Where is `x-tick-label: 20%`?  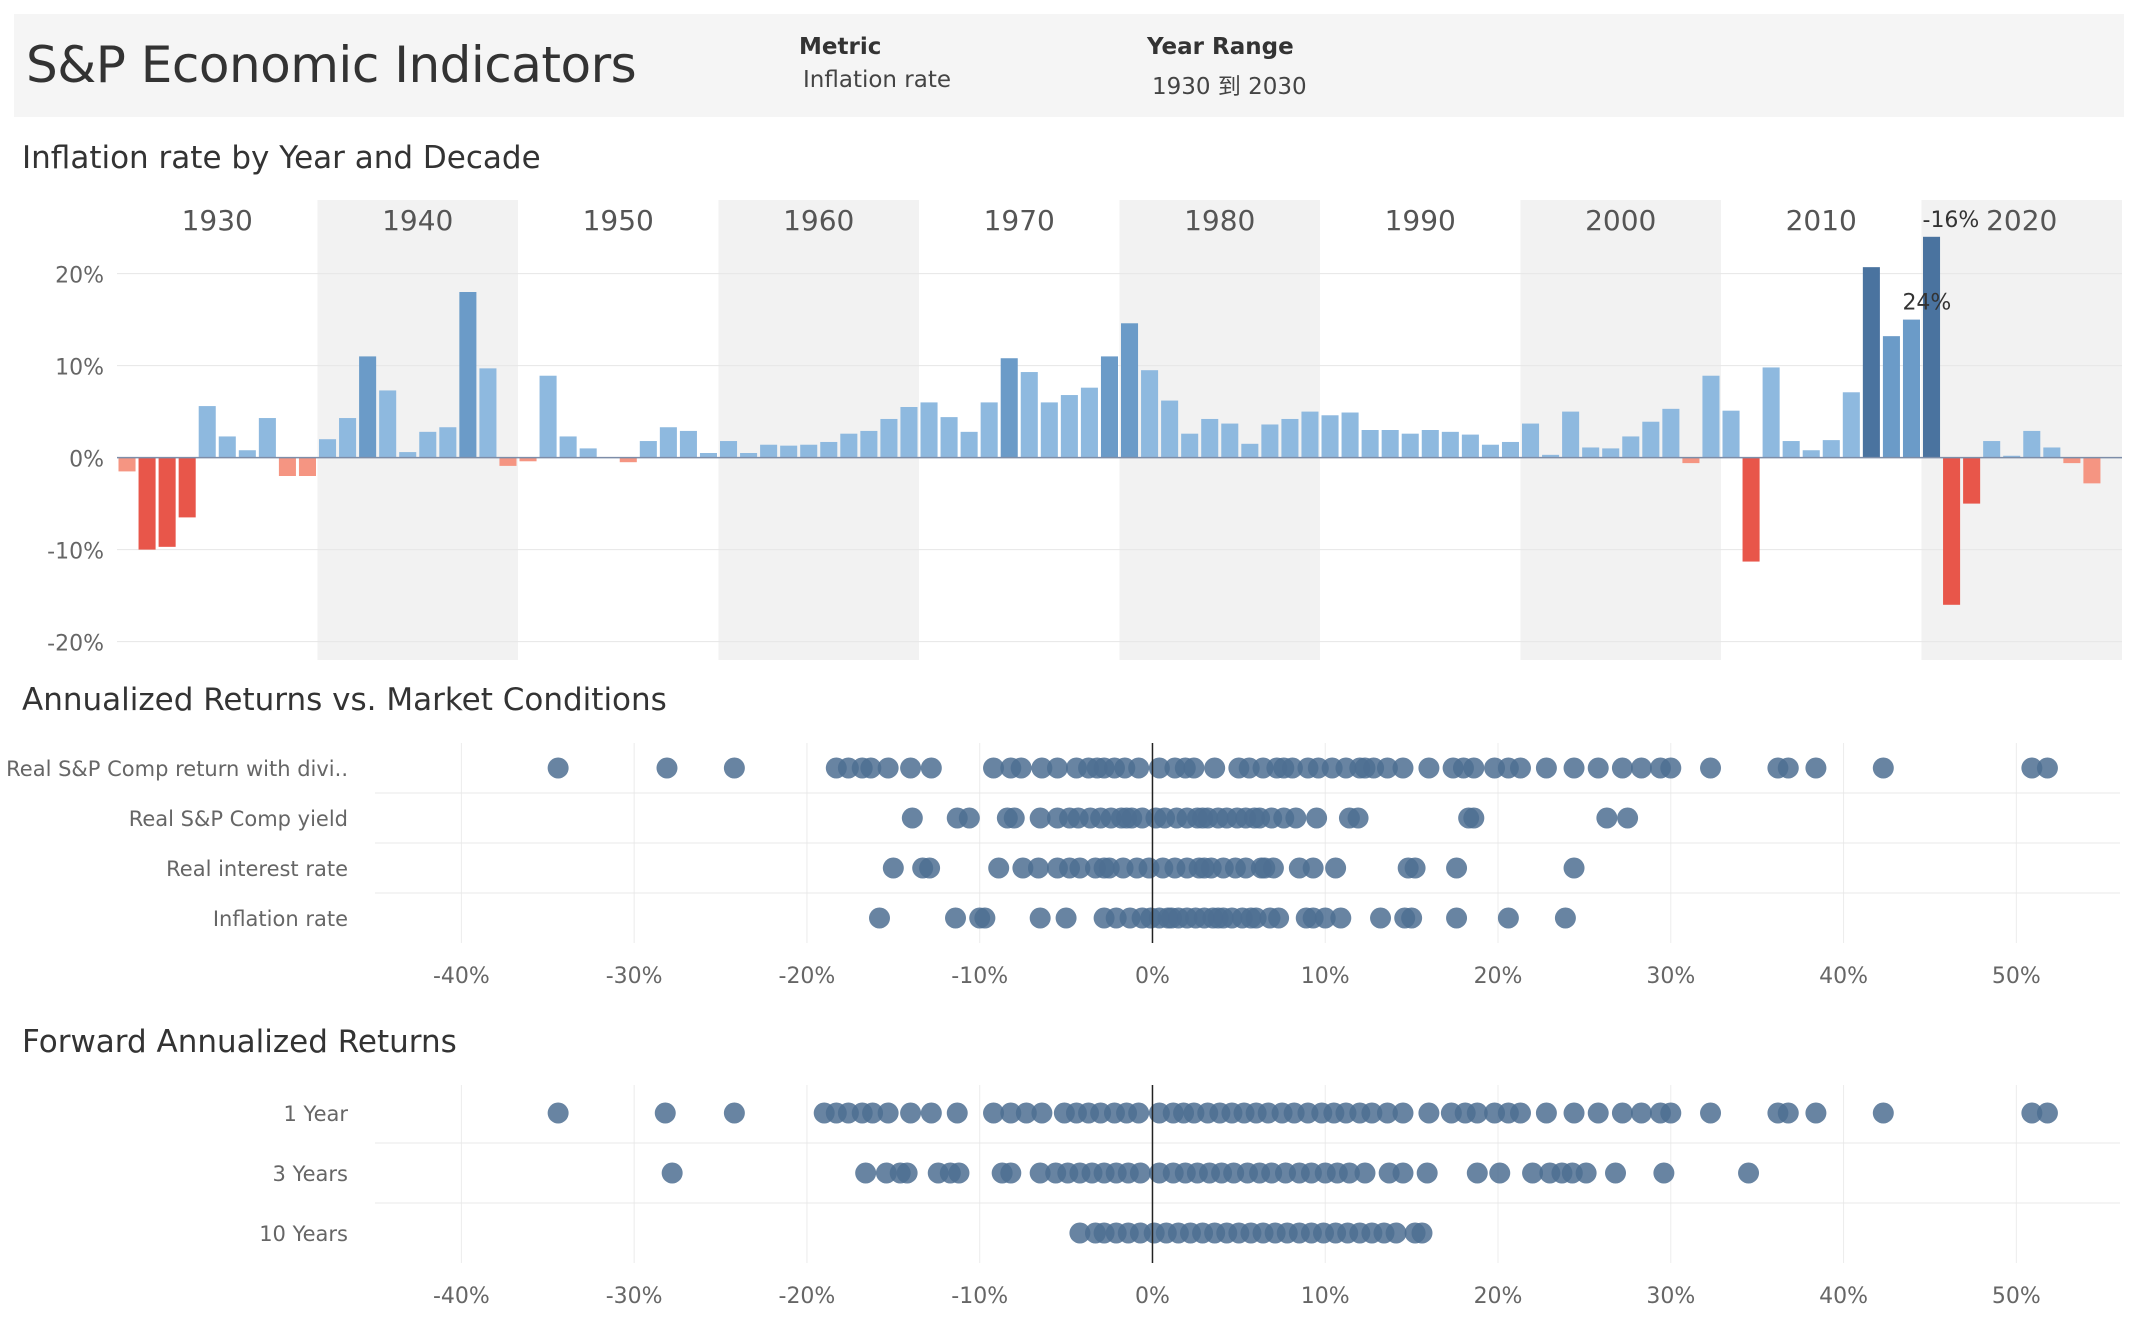 x-tick-label: 20% is located at coordinates (1498, 976).